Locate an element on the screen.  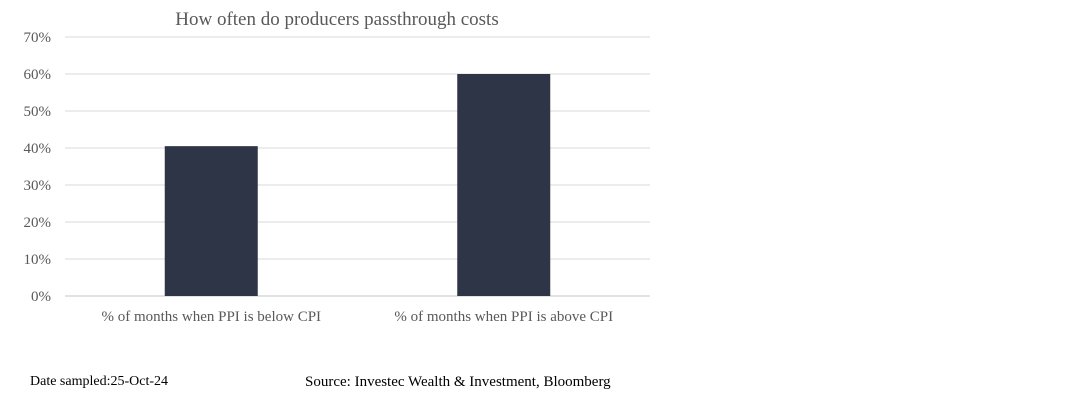
y-axis-ticks: 0% 10% 20% 30% 40% 50% 60% 70% is located at coordinates (38, 167).